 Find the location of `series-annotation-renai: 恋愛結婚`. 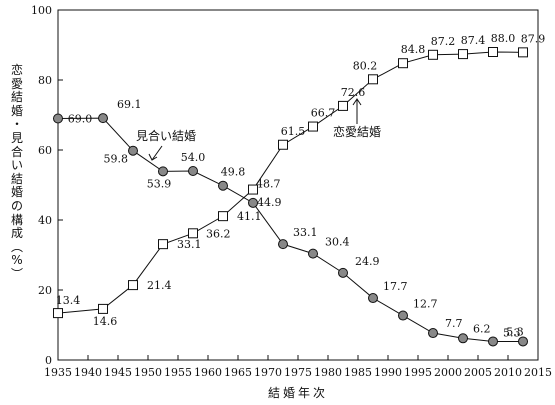

series-annotation-renai: 恋愛結婚 is located at coordinates (357, 131).